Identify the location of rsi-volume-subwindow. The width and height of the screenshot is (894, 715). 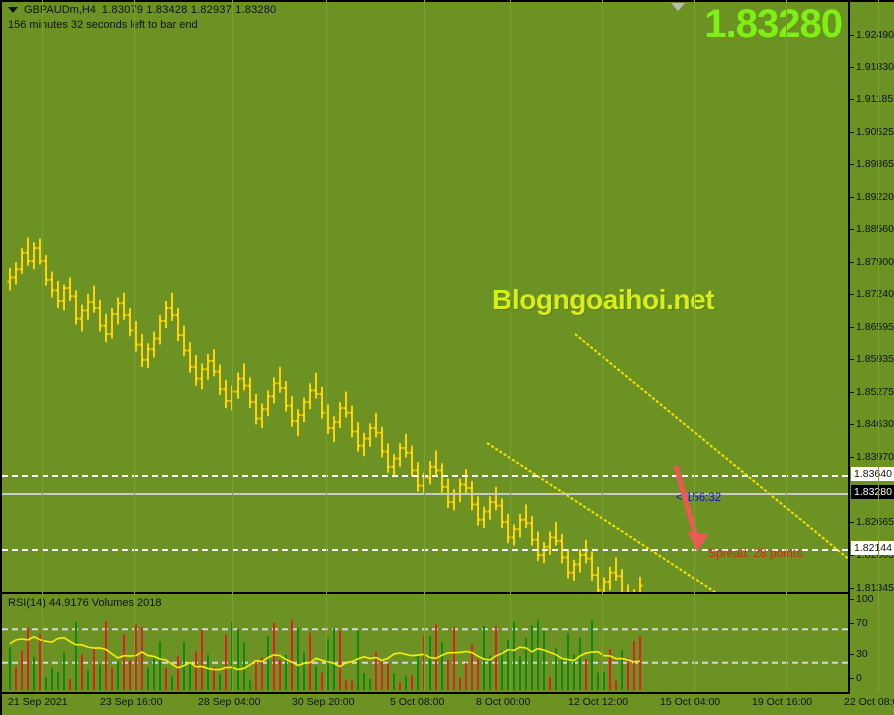
(425, 643).